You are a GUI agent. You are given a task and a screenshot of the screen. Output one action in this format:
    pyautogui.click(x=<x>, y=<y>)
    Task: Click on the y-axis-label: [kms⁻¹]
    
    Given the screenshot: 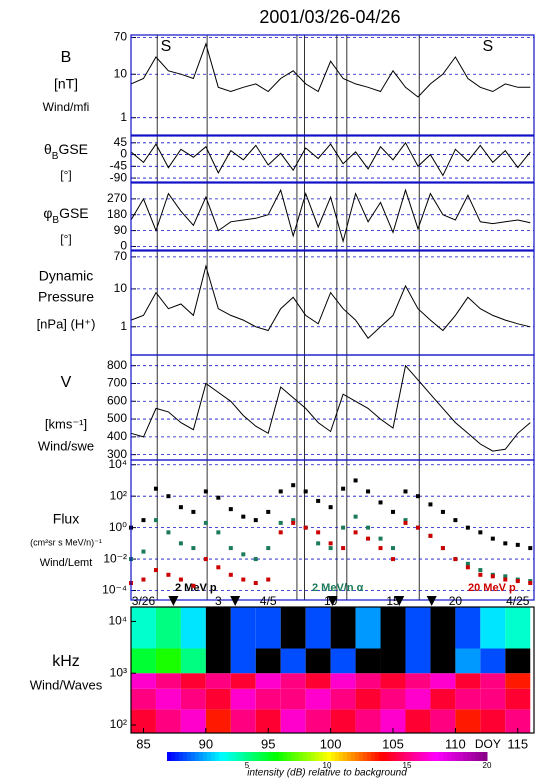 What is the action you would take?
    pyautogui.click(x=66, y=423)
    